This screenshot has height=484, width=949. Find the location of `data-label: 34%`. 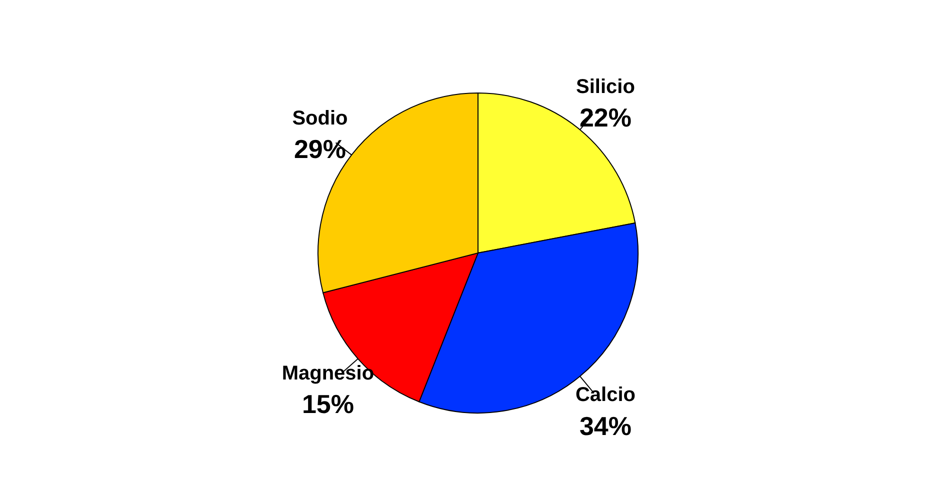

data-label: 34% is located at coordinates (605, 425).